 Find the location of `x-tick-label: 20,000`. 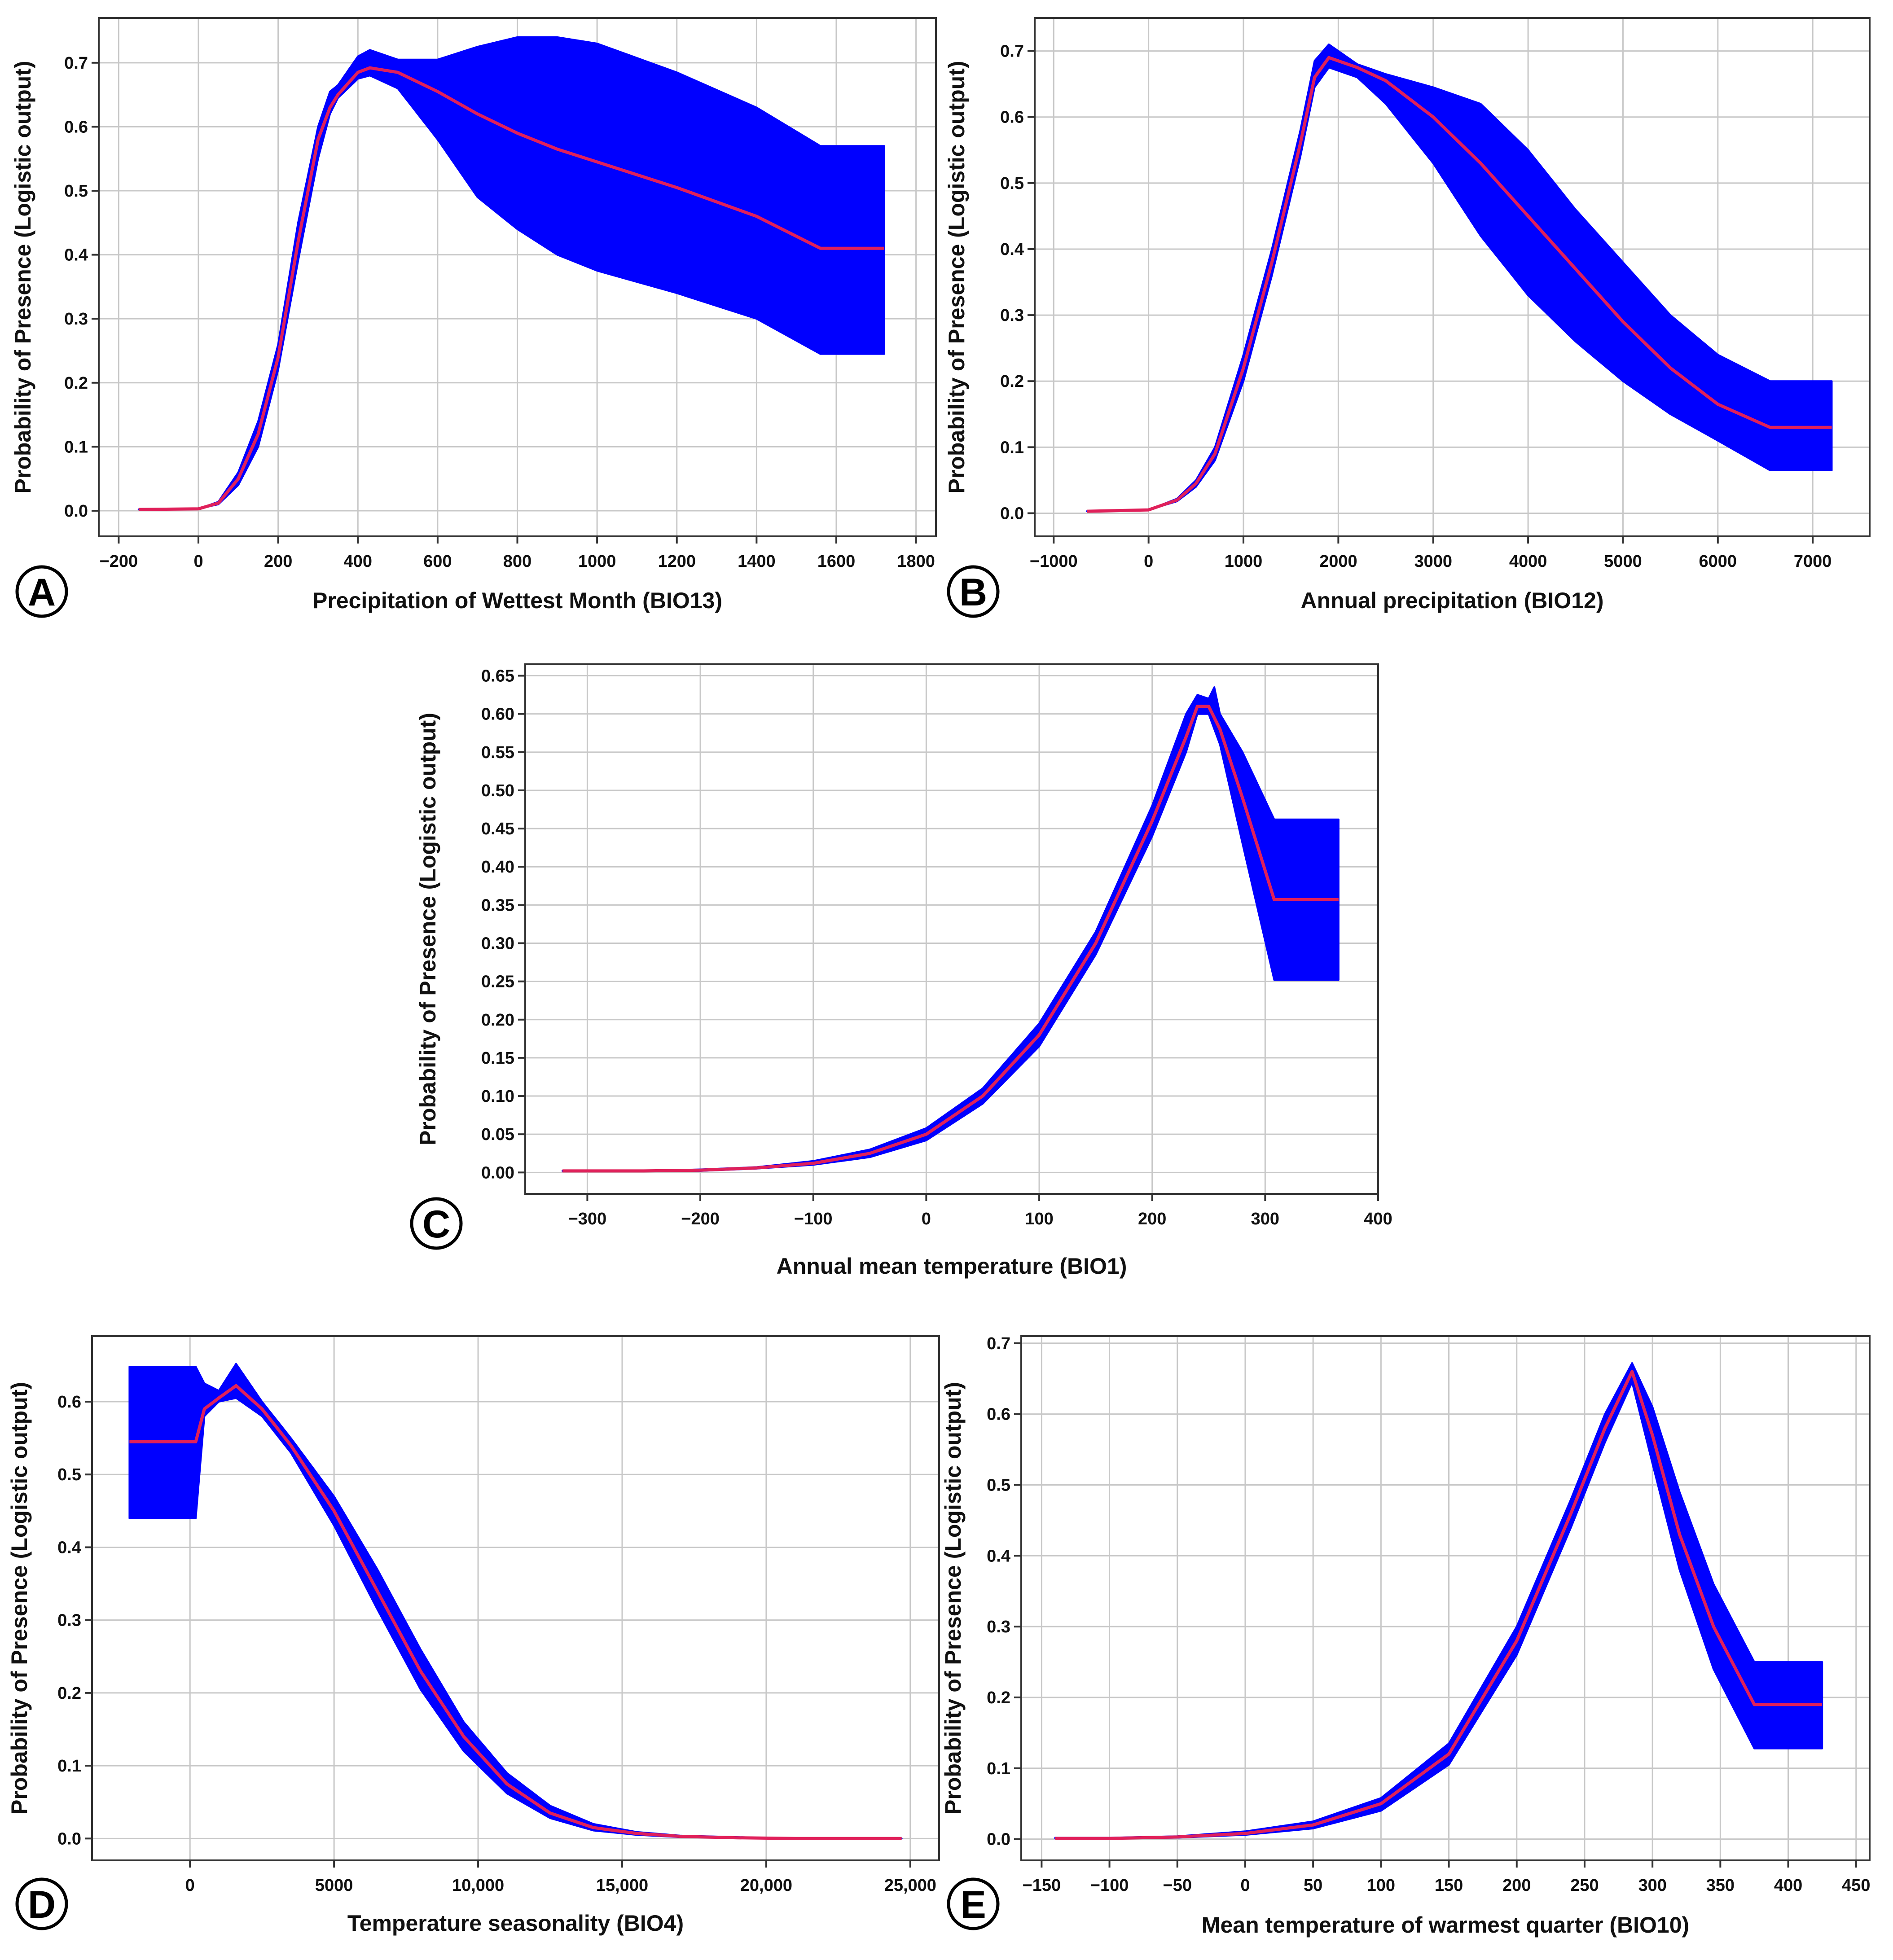

x-tick-label: 20,000 is located at coordinates (766, 1885).